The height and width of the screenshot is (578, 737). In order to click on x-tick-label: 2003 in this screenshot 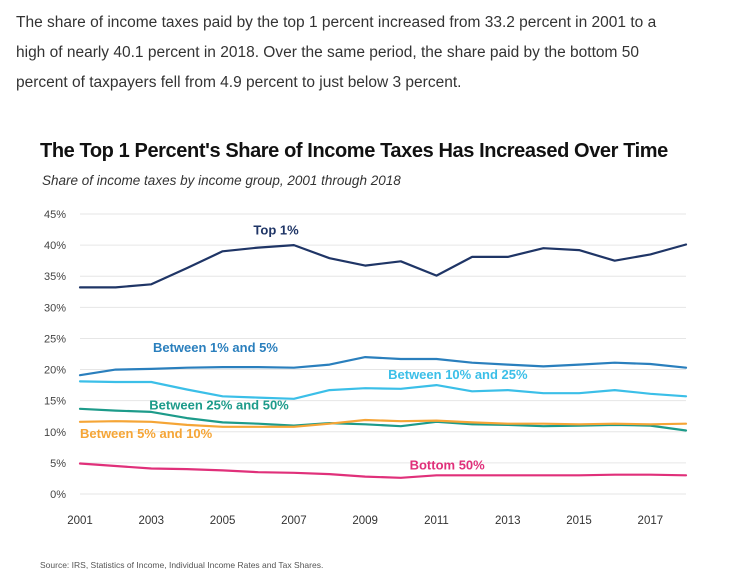, I will do `click(151, 521)`.